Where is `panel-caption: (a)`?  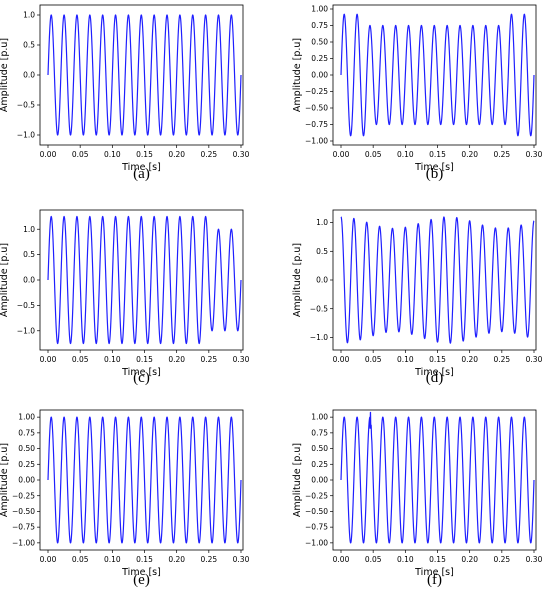
panel-caption: (a) is located at coordinates (141, 174).